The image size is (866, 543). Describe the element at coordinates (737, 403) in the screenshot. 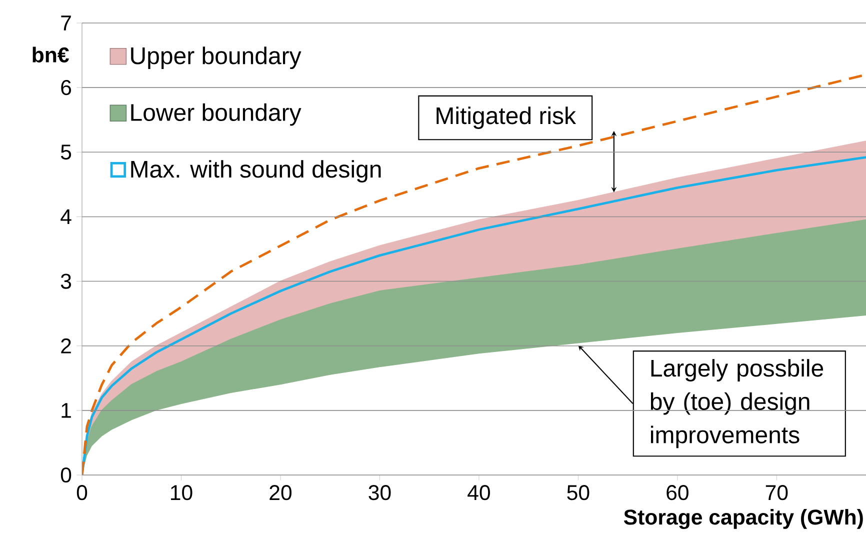

I see `annotation: Largely possbile by (toe) design improvements` at that location.